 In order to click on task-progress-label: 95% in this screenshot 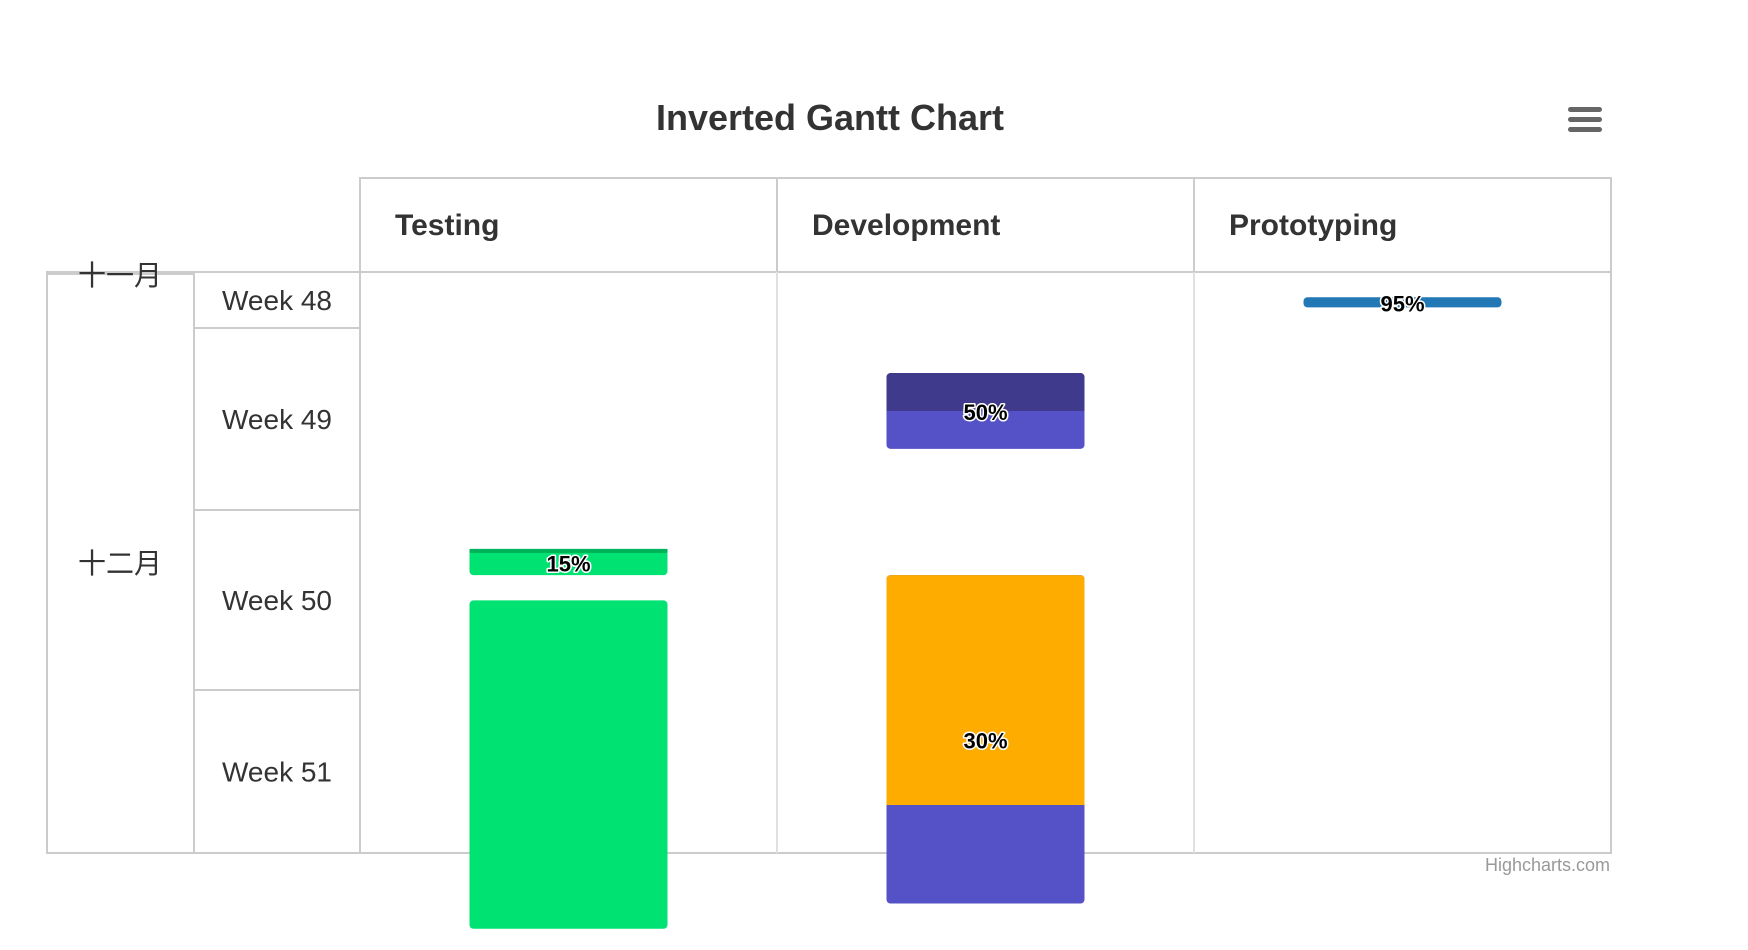, I will do `click(1402, 303)`.